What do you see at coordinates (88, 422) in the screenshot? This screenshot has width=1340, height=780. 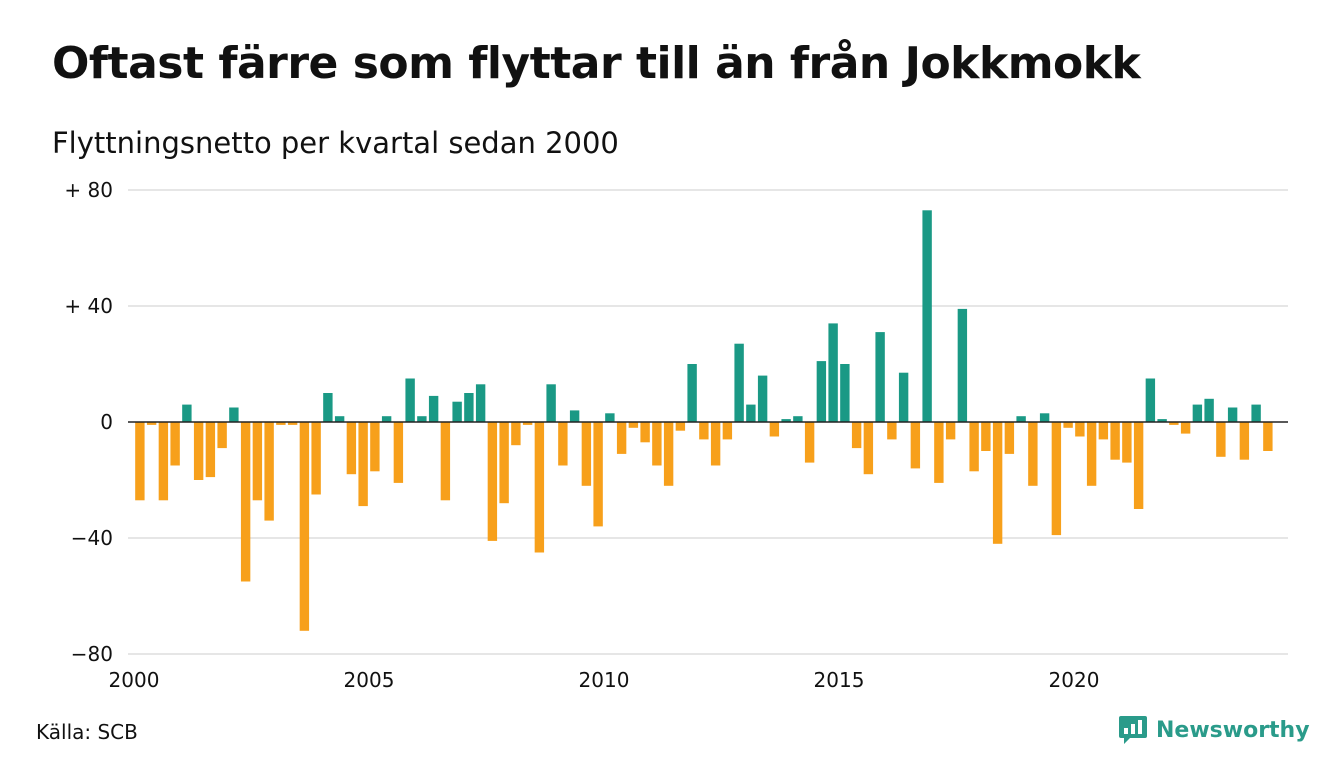 I see `y-axis: + 80 + 40 0 −40 −80` at bounding box center [88, 422].